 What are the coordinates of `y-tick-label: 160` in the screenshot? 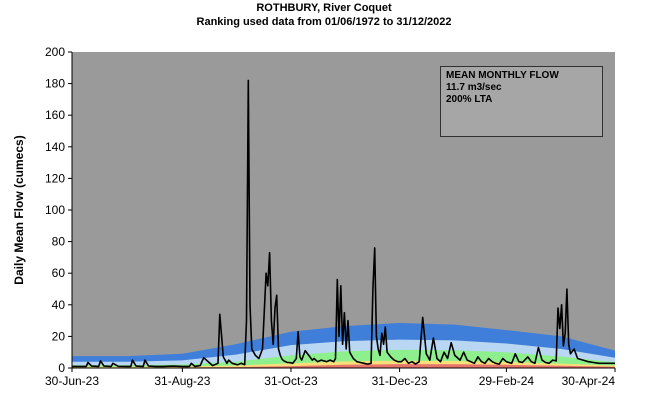 It's located at (55, 115).